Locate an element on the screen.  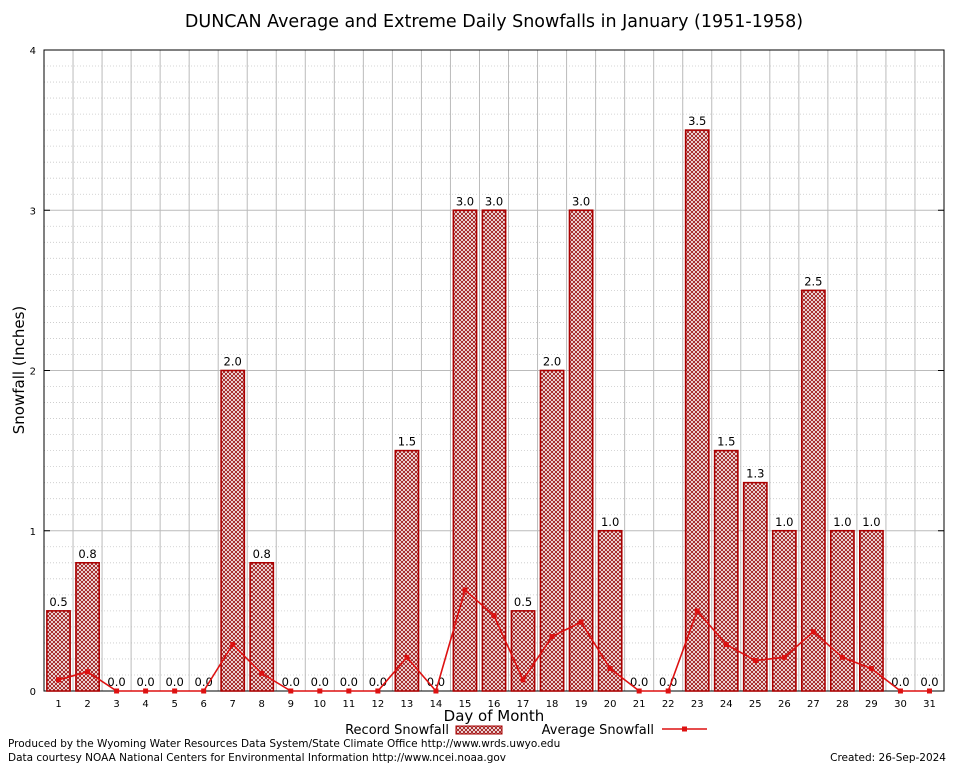
x-tick-label: 17 is located at coordinates (523, 704).